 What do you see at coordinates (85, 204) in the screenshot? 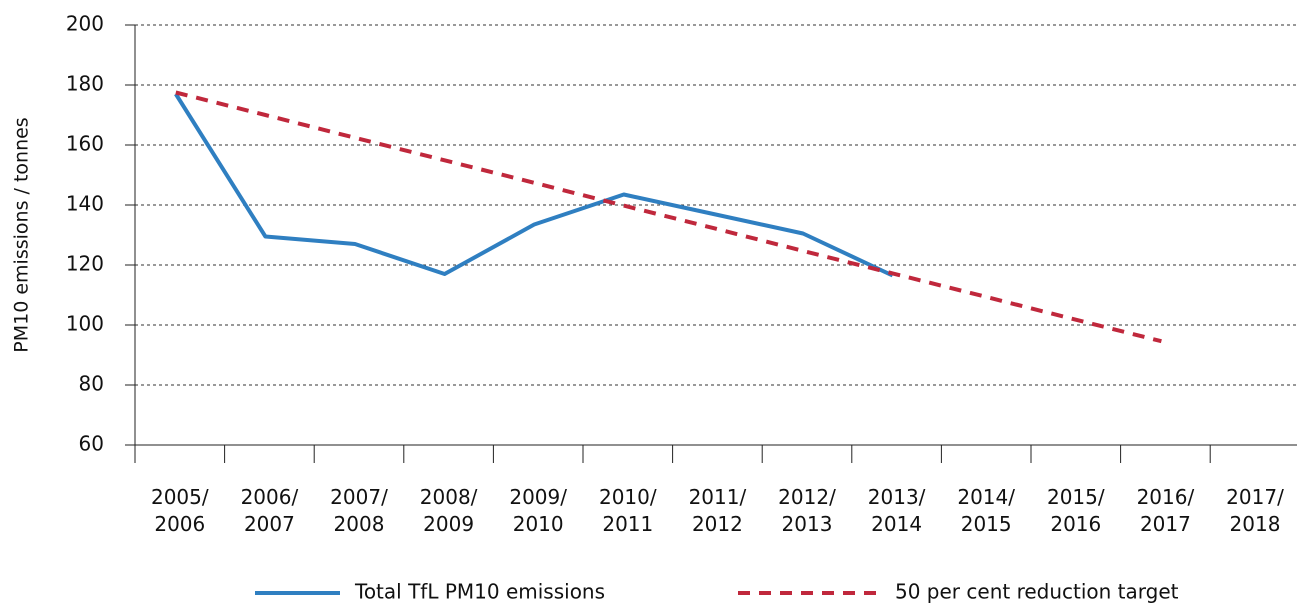
I see `y-tick-label: 140` at bounding box center [85, 204].